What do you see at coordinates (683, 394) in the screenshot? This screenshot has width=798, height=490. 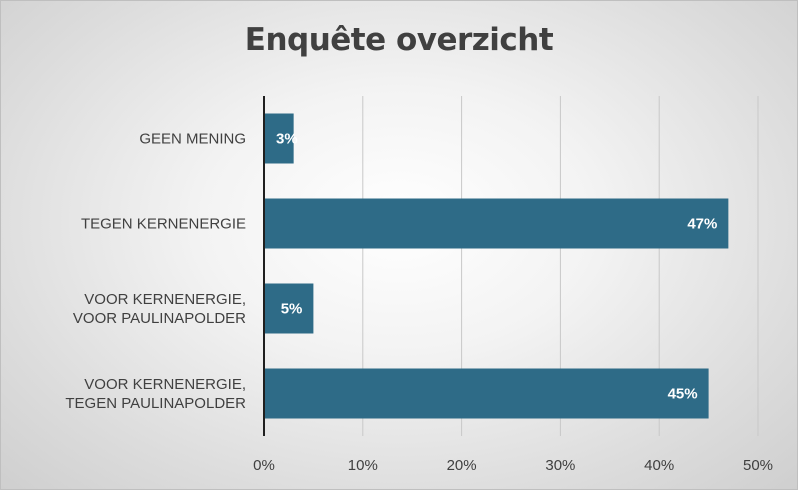 I see `data-label: 45%` at bounding box center [683, 394].